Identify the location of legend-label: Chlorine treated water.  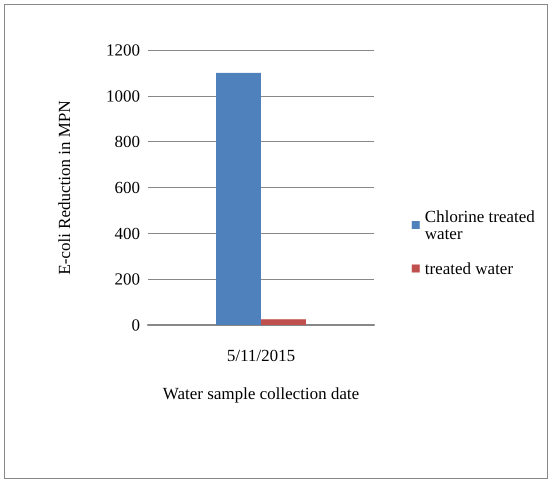
(482, 225).